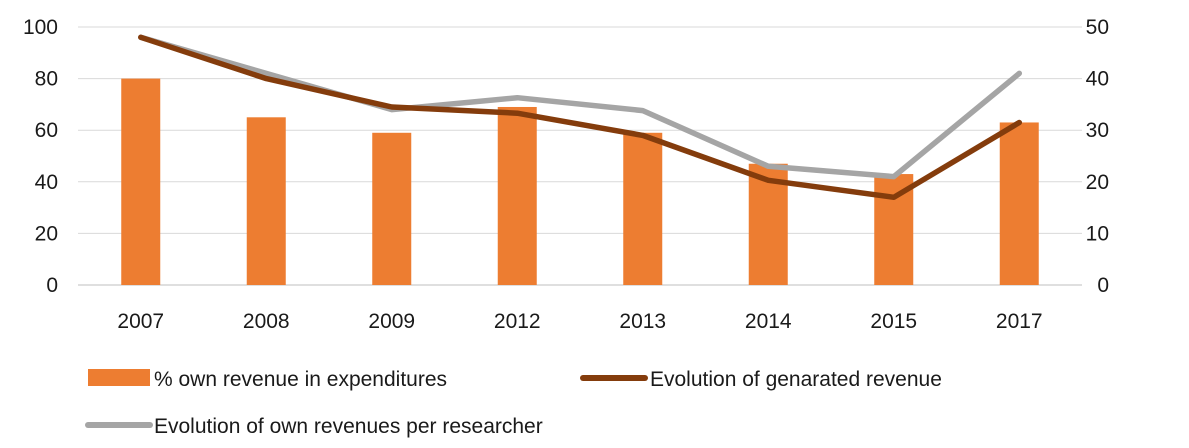  Describe the element at coordinates (1019, 321) in the screenshot. I see `x-tick-label: 2017` at that location.